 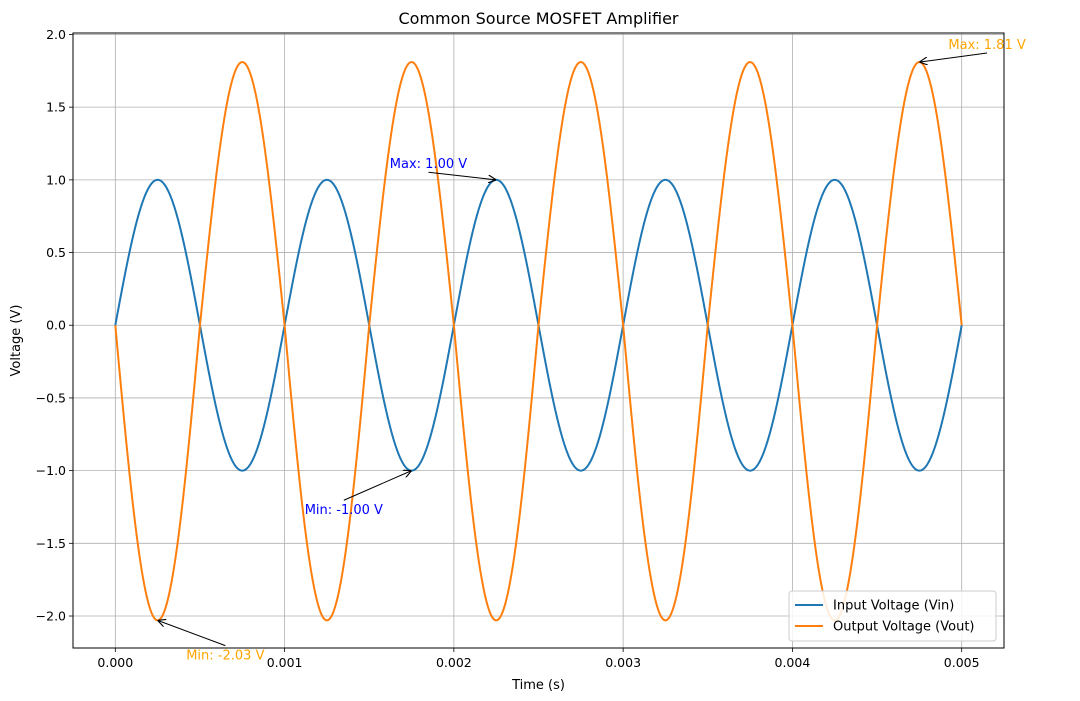 I want to click on x-tick-label: 0.002, so click(x=454, y=662).